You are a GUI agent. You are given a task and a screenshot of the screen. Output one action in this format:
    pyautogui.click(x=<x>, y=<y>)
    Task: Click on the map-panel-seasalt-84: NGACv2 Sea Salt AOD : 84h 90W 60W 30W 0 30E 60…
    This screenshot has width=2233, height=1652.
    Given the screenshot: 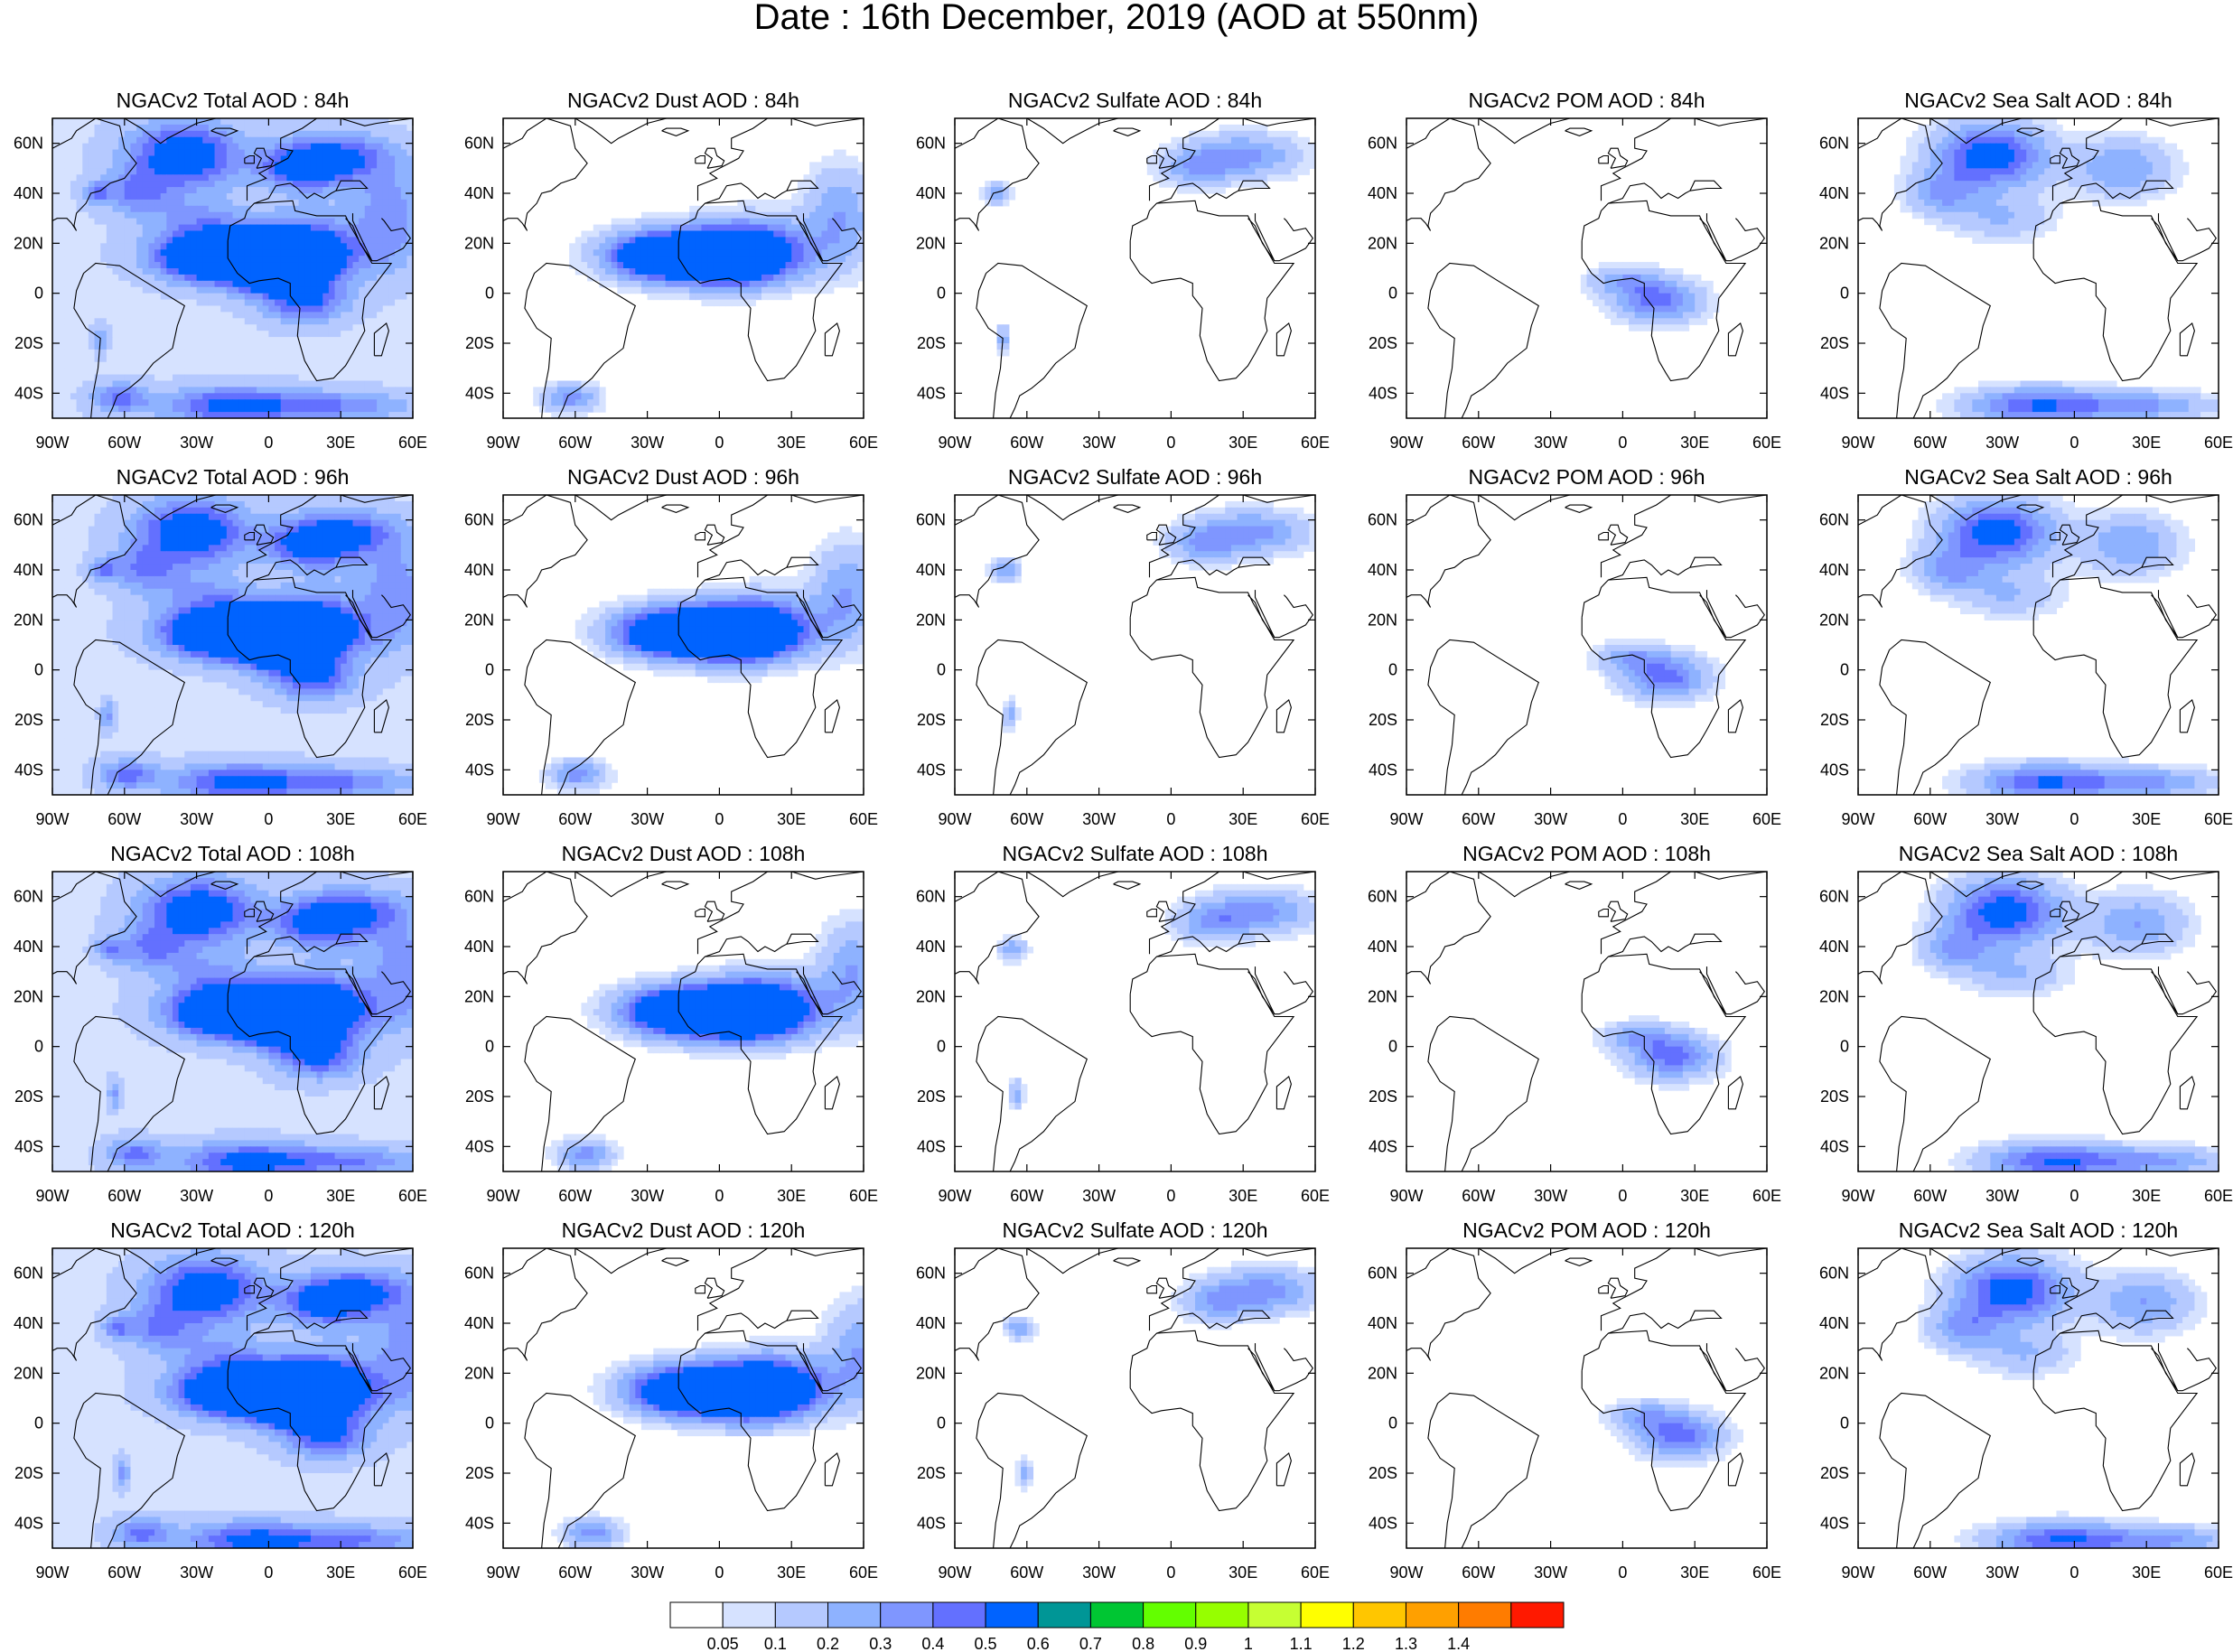 What is the action you would take?
    pyautogui.click(x=2026, y=270)
    